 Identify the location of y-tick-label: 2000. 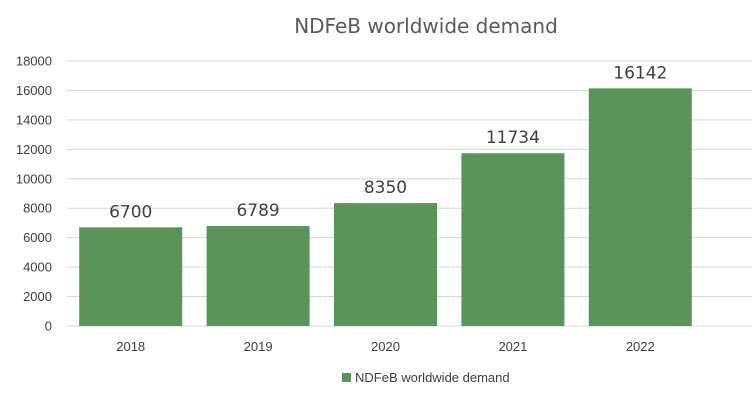
(37, 296).